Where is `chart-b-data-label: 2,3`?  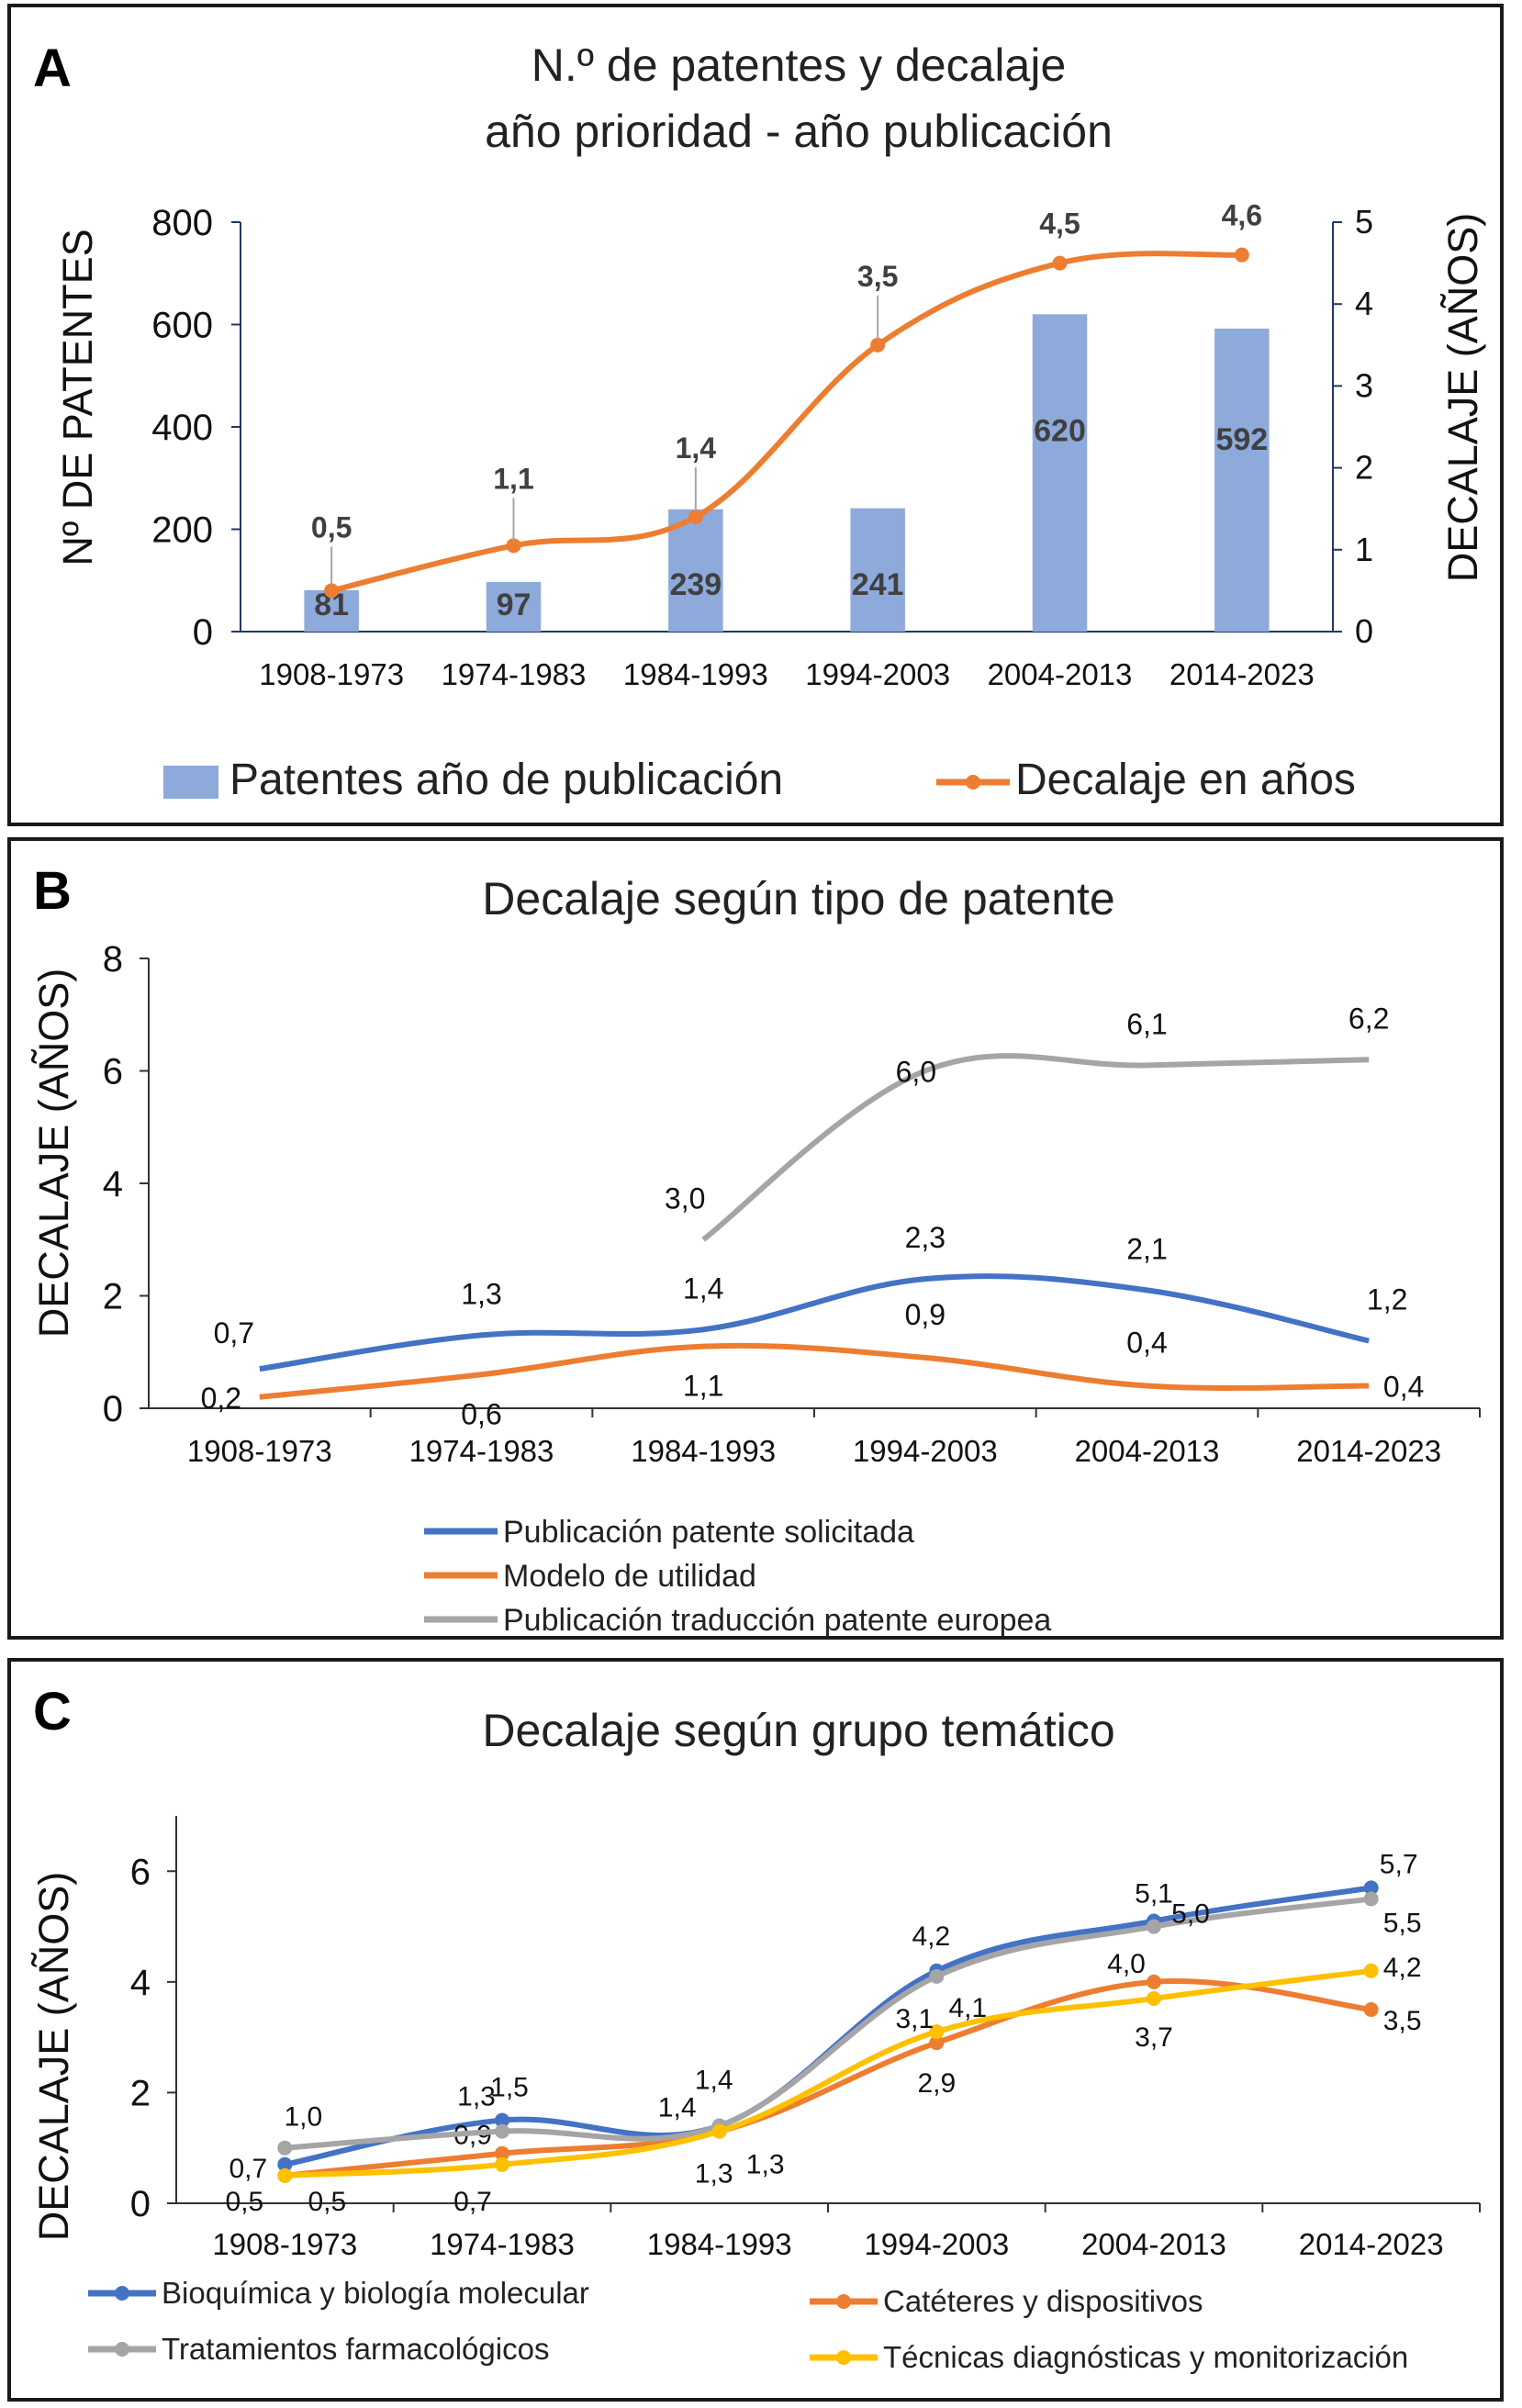 chart-b-data-label: 2,3 is located at coordinates (926, 1237).